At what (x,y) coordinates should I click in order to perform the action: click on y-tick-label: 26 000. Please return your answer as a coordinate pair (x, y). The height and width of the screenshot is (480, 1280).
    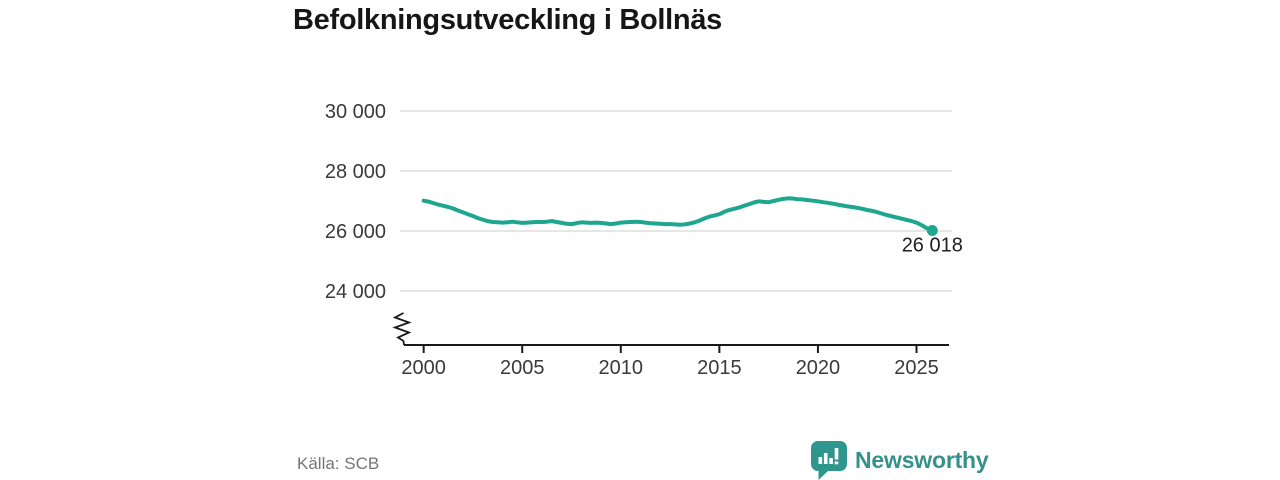
    Looking at the image, I should click on (355, 232).